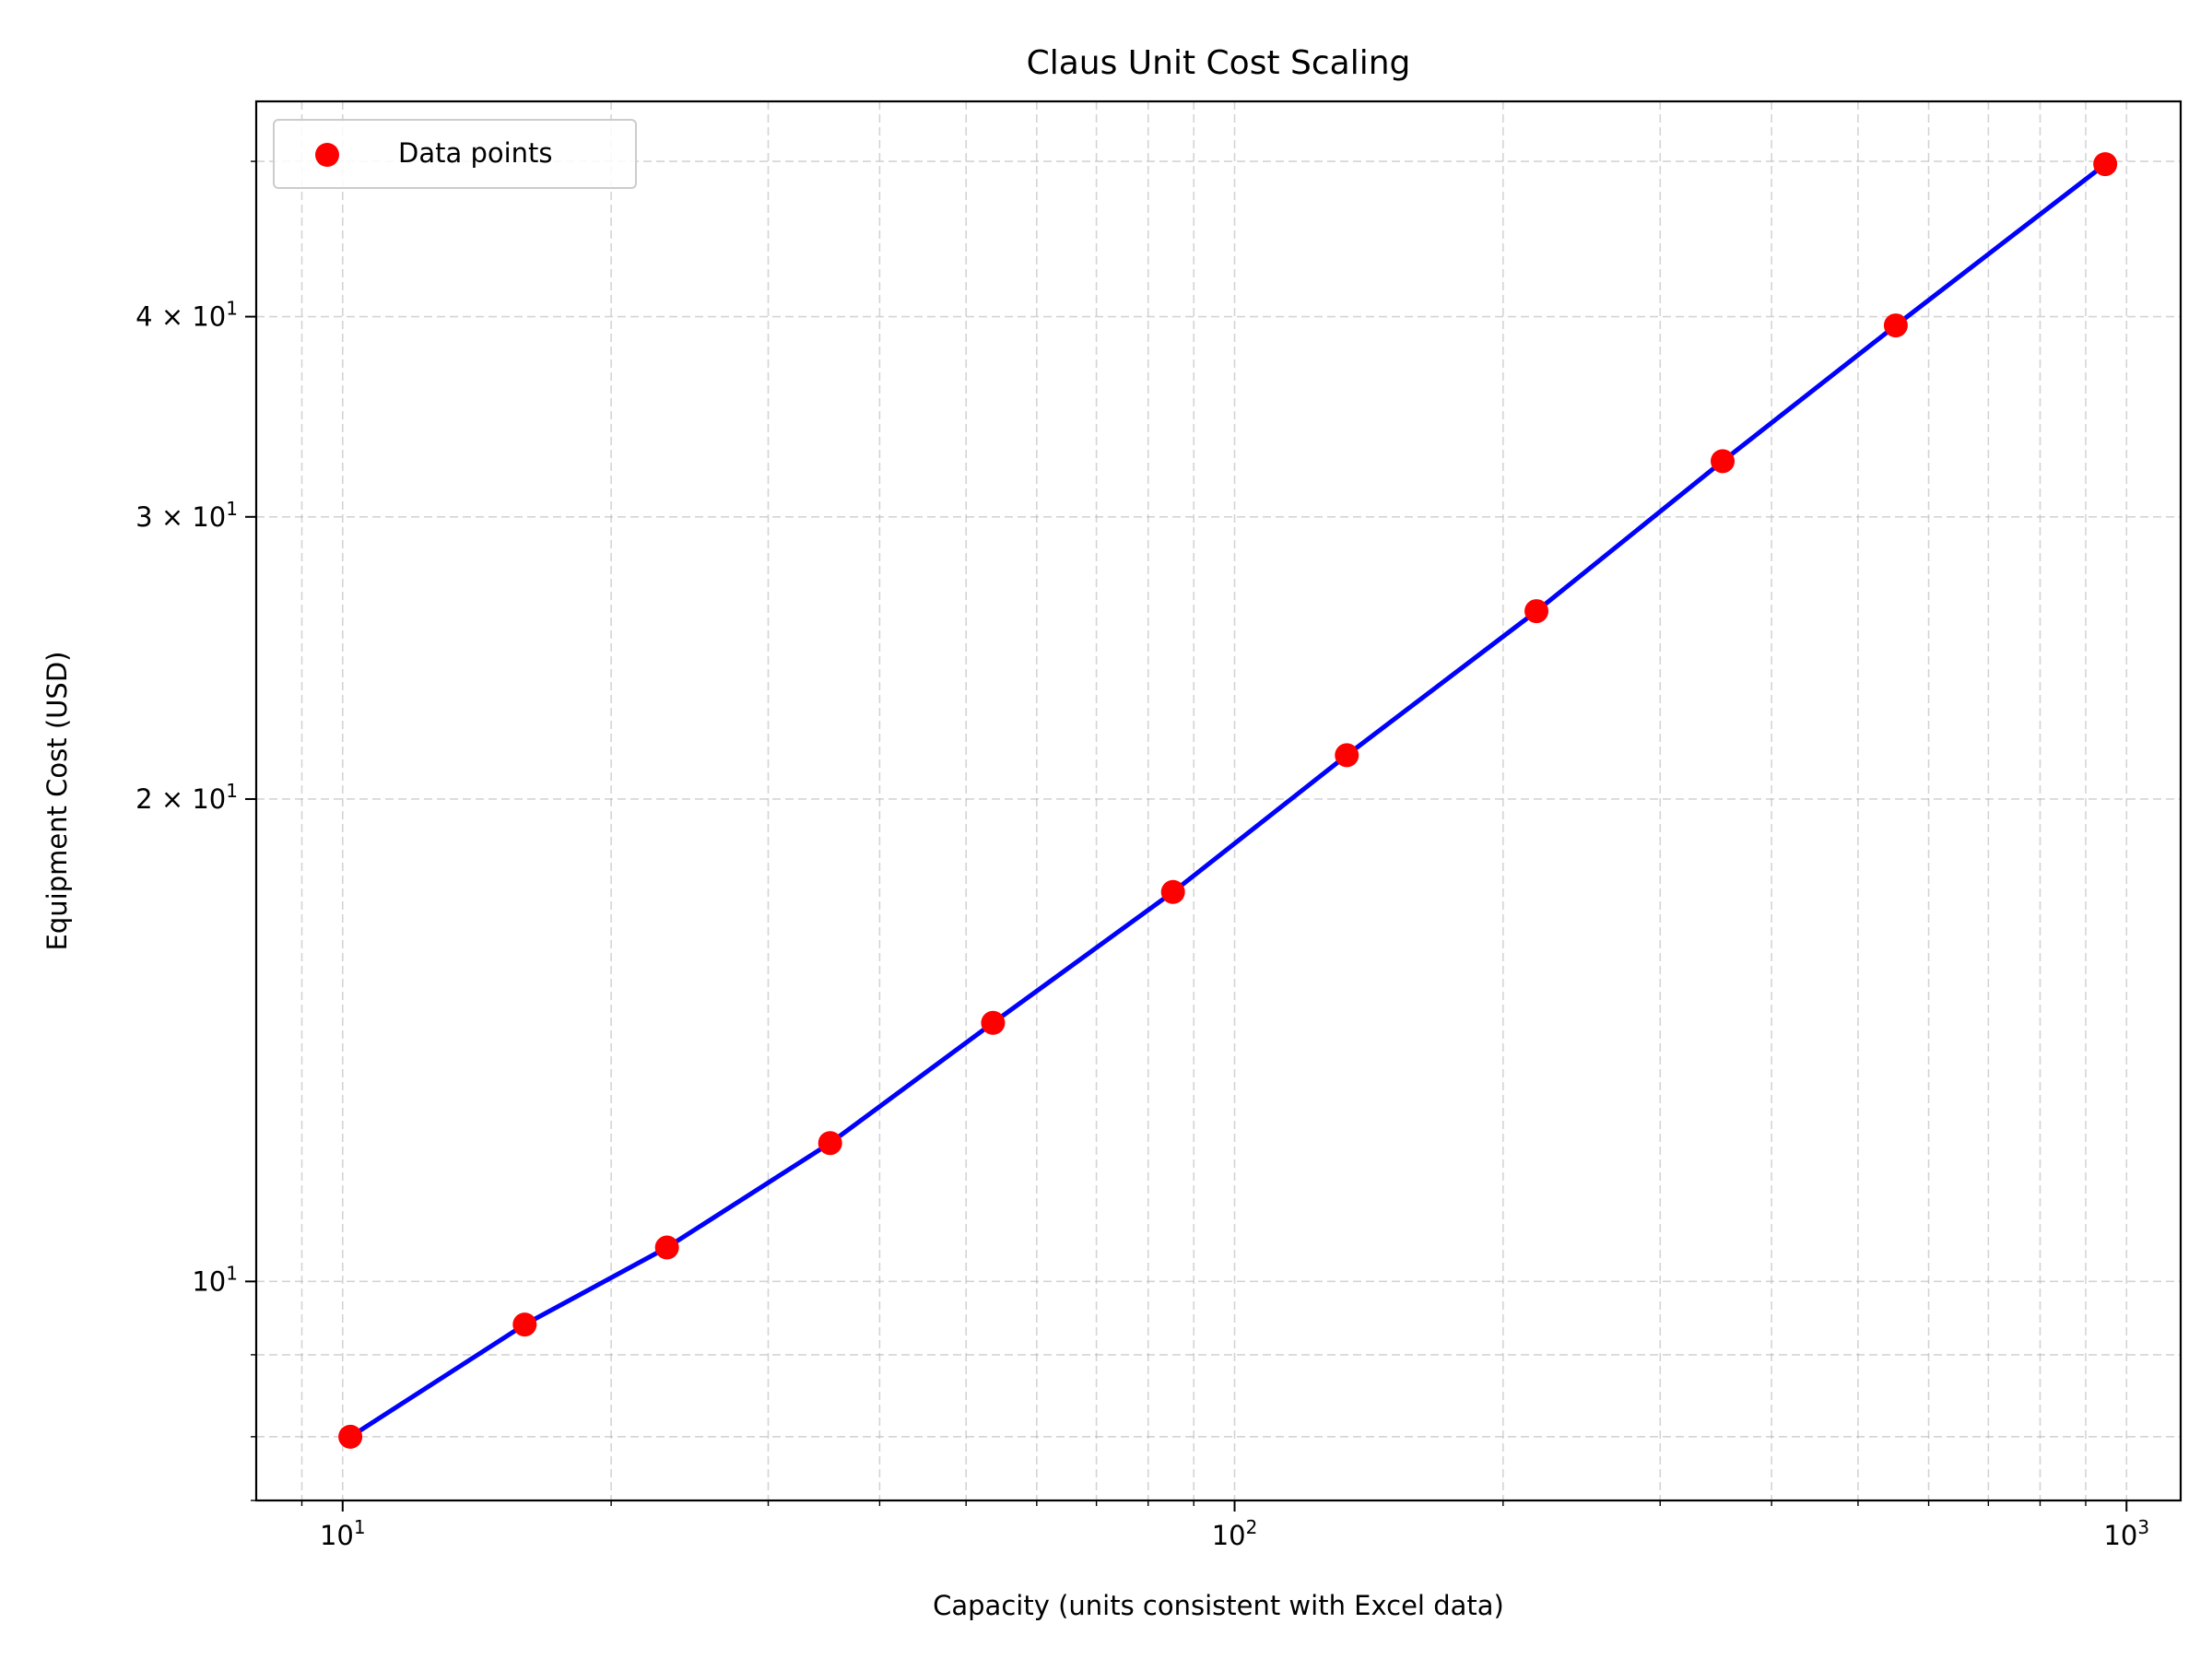  I want to click on x-tick-label: 10³, so click(2126, 1533).